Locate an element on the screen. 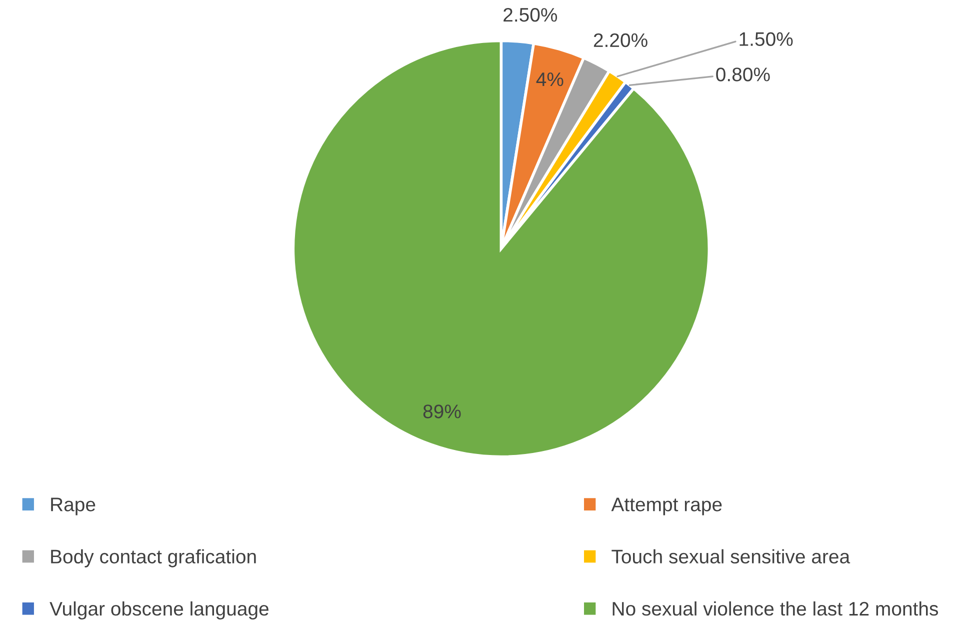  data-label: 0.80% is located at coordinates (743, 75).